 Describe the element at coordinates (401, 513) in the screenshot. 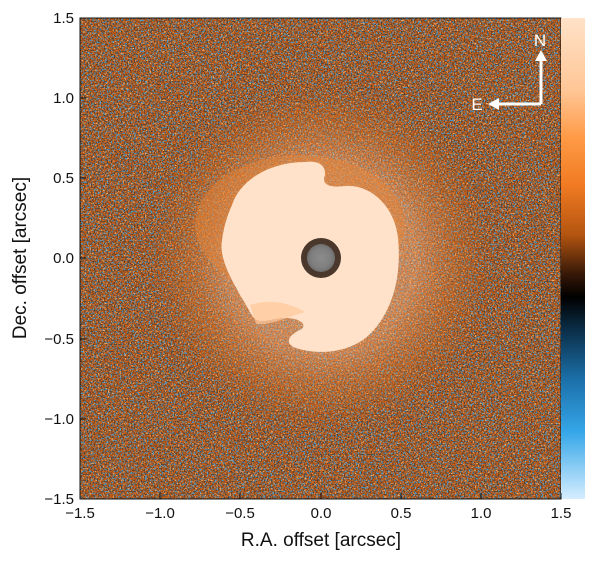

I see `x-tick-label: 0.5` at that location.